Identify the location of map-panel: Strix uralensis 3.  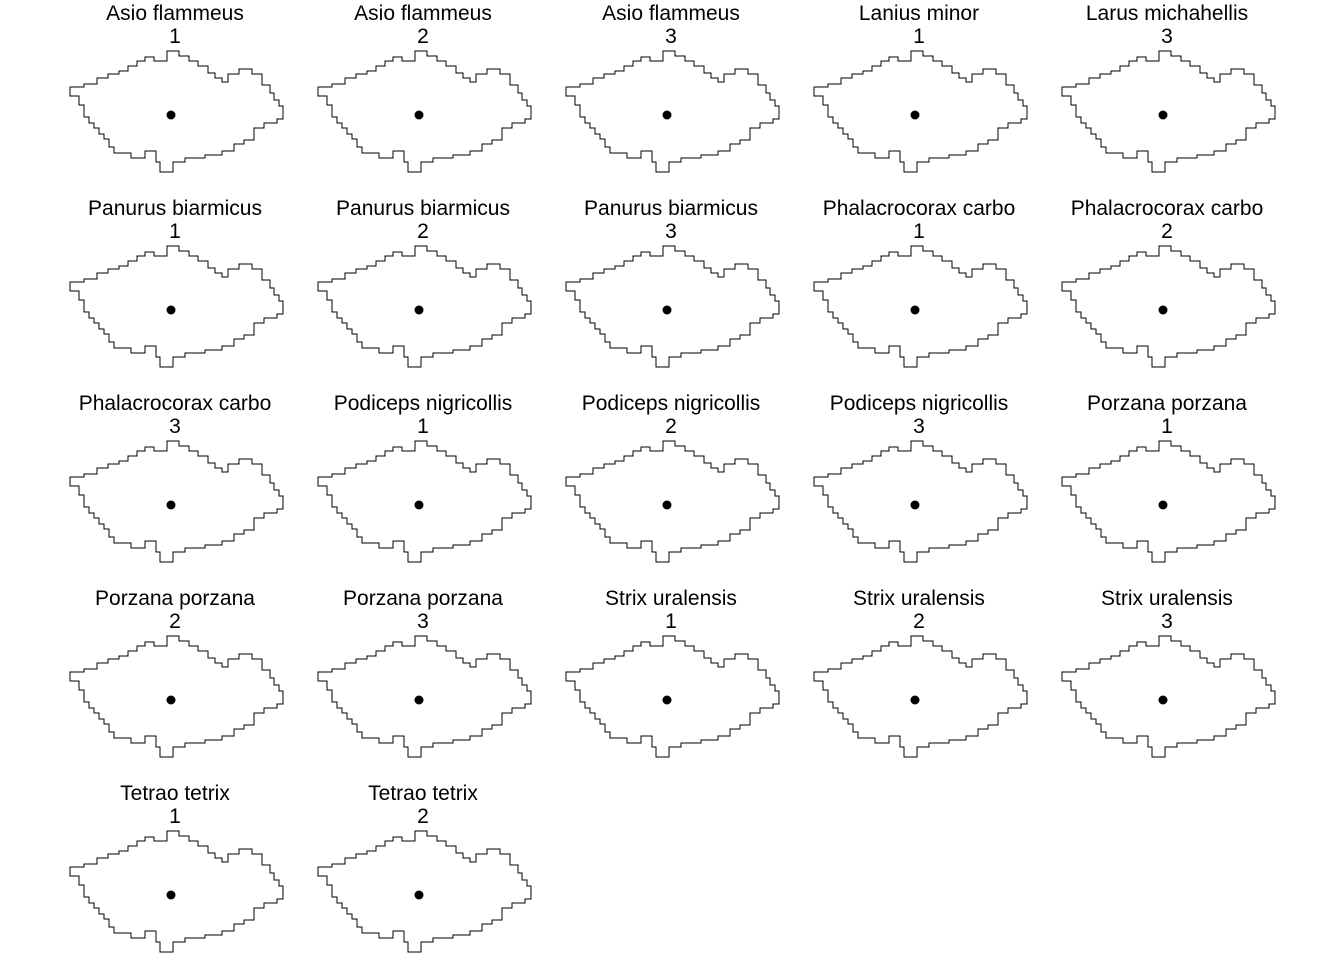
(1167, 682).